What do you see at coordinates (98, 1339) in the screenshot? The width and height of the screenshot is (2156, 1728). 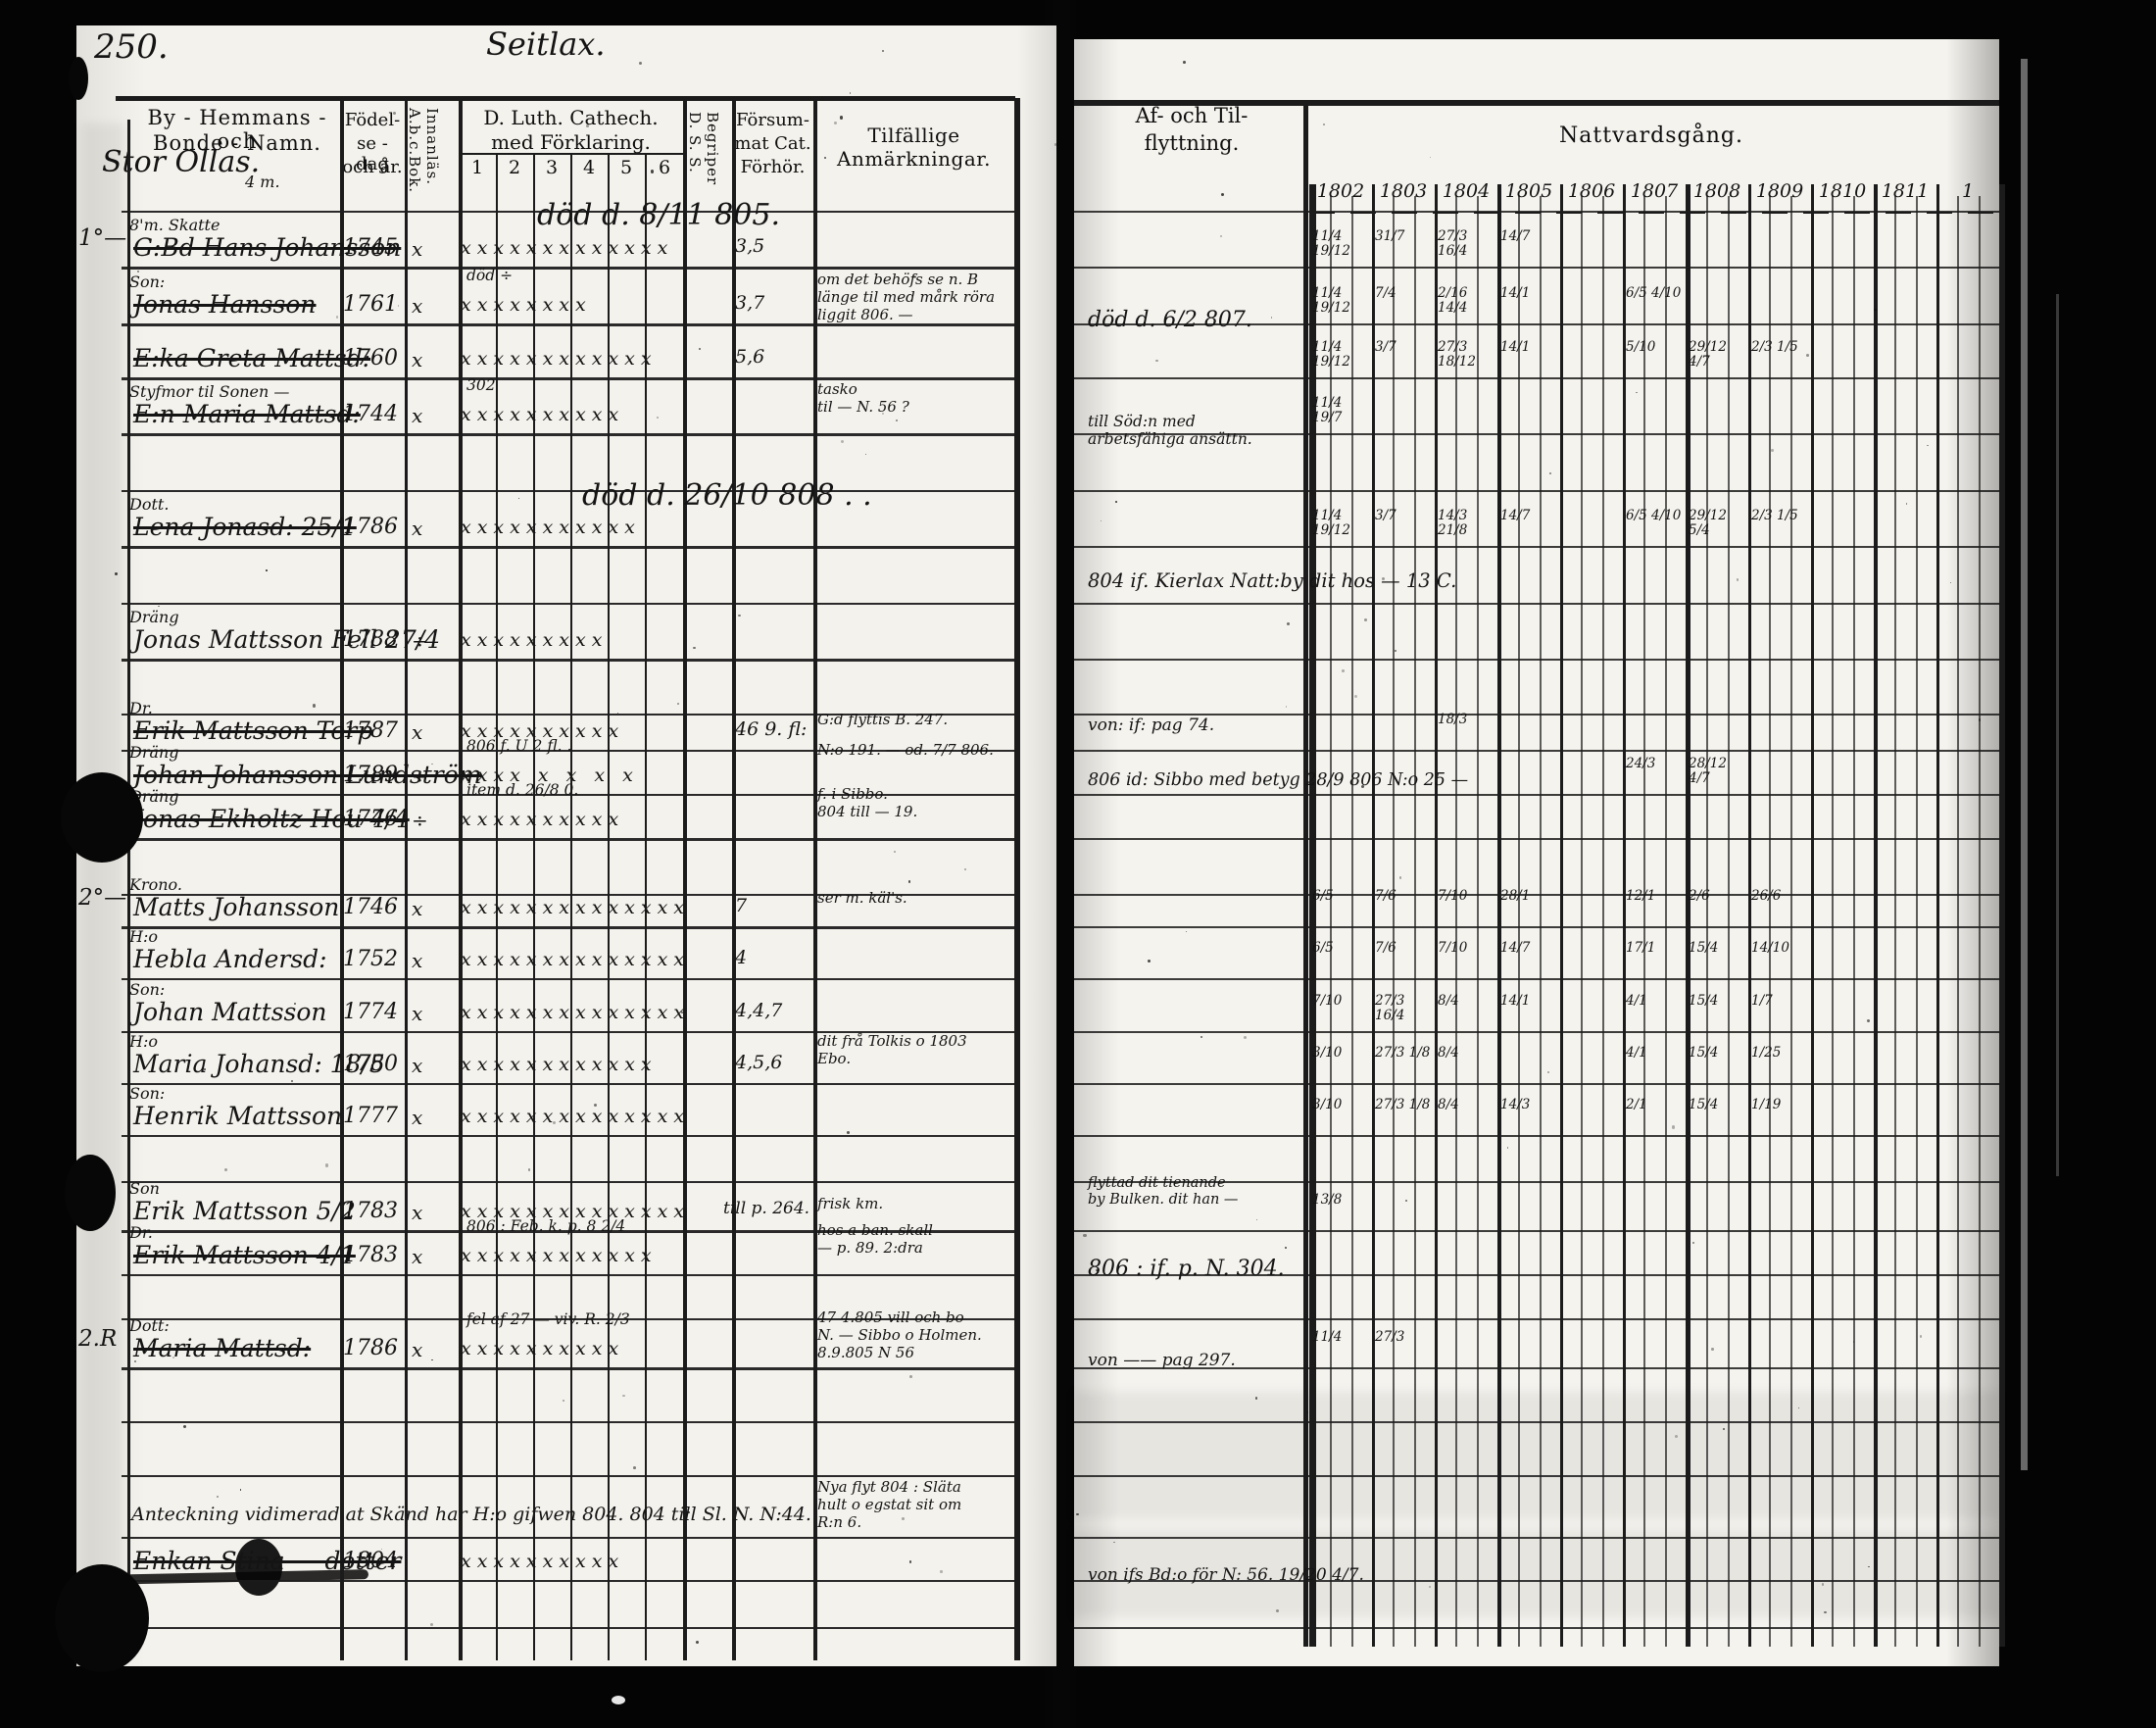 I see `row-margin-number: 2.R` at bounding box center [98, 1339].